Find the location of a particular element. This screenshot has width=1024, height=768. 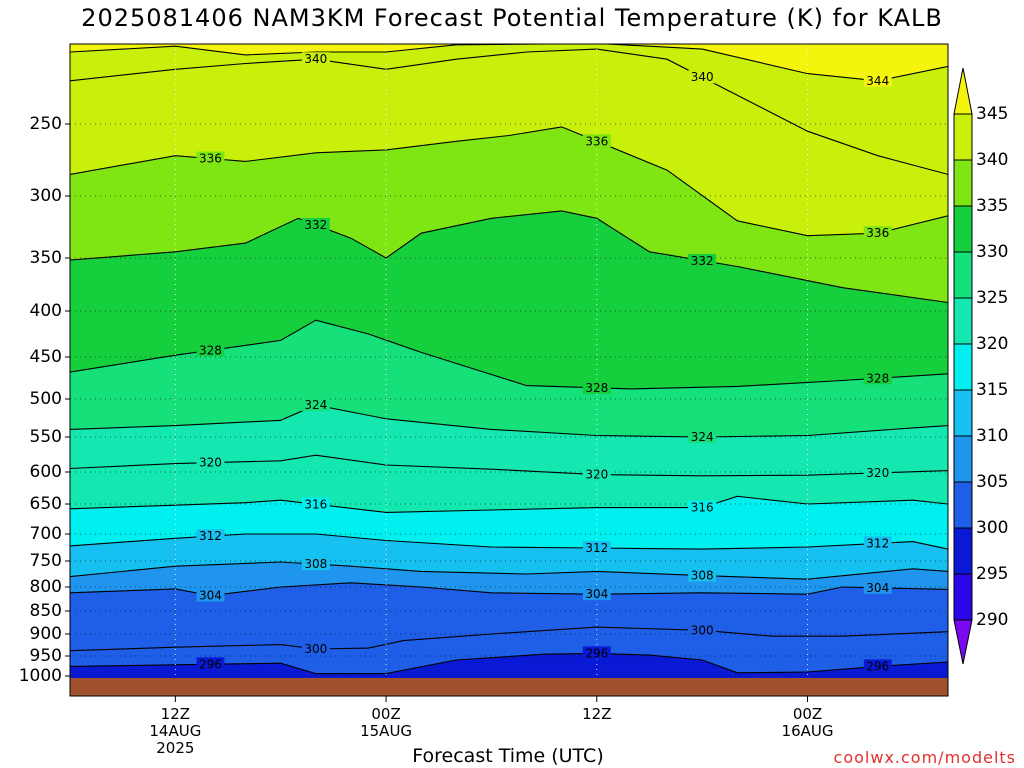

y-tick-label: 350 is located at coordinates (45, 258).